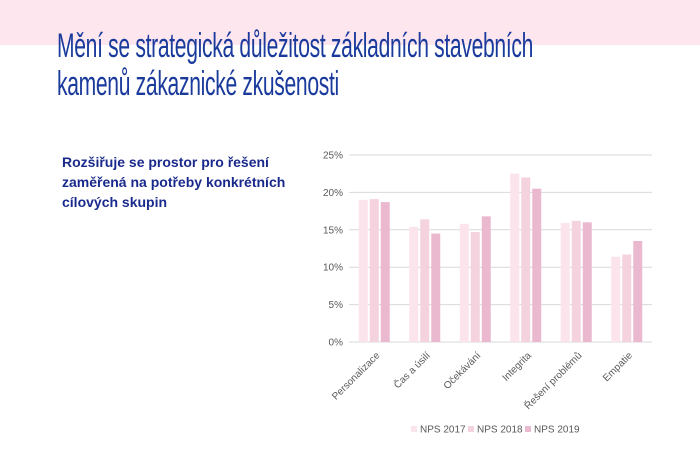 Image resolution: width=700 pixels, height=450 pixels. I want to click on x-category-label: Čas a úsilí, so click(412, 370).